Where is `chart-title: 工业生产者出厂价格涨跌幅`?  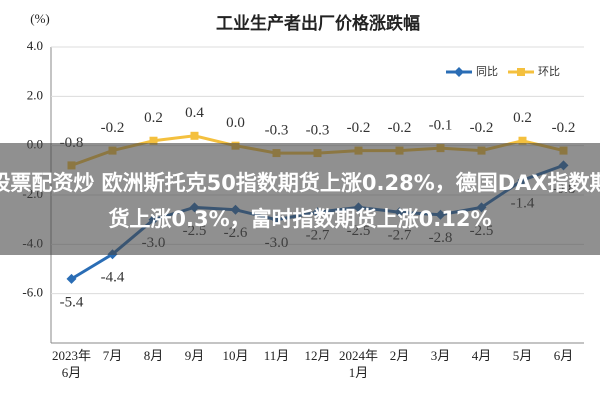 chart-title: 工业生产者出厂价格涨跌幅 is located at coordinates (318, 23).